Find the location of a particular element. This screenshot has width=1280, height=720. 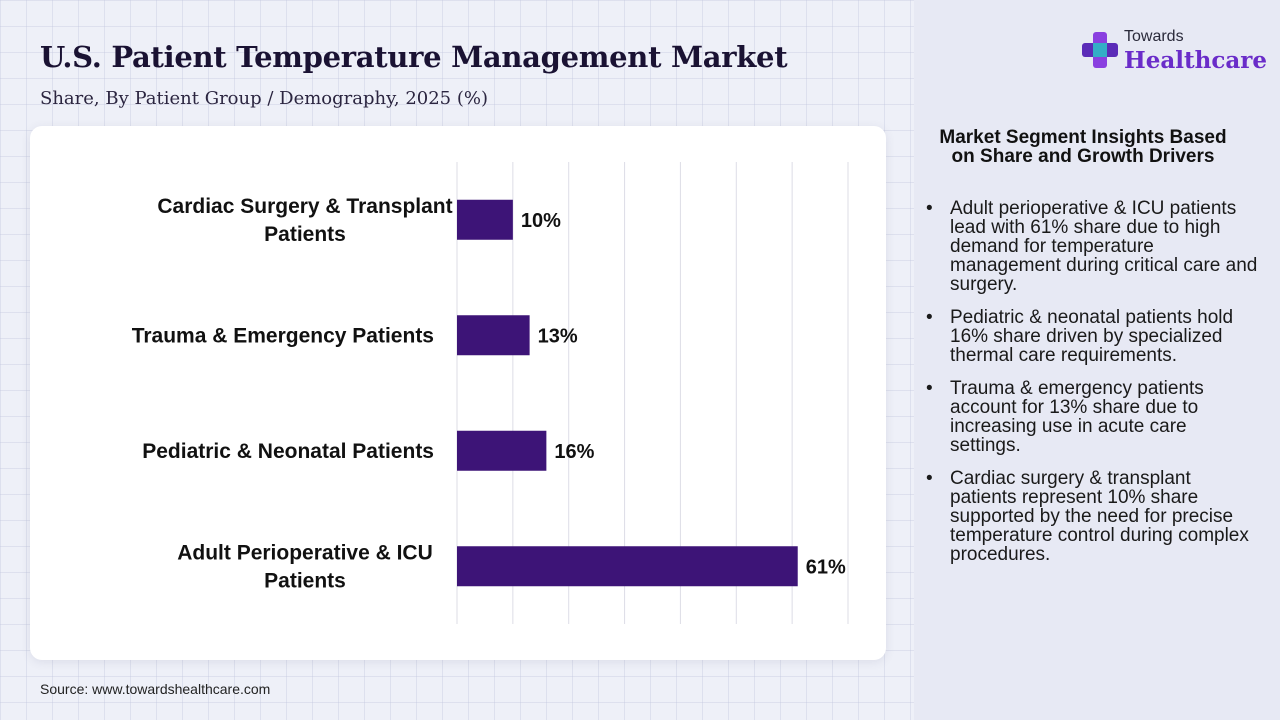

data-label: 10% is located at coordinates (541, 221).